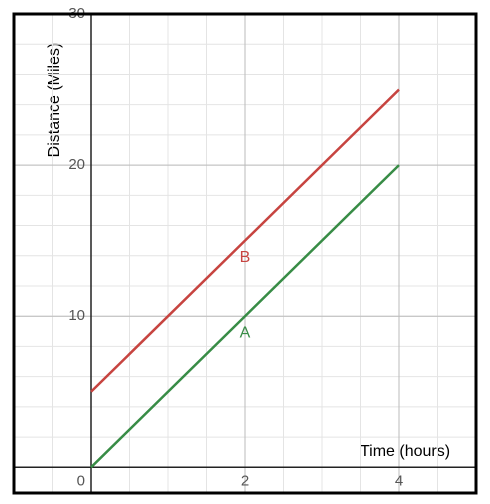 This screenshot has height=504, width=490. I want to click on x-tick-label: 2, so click(245, 480).